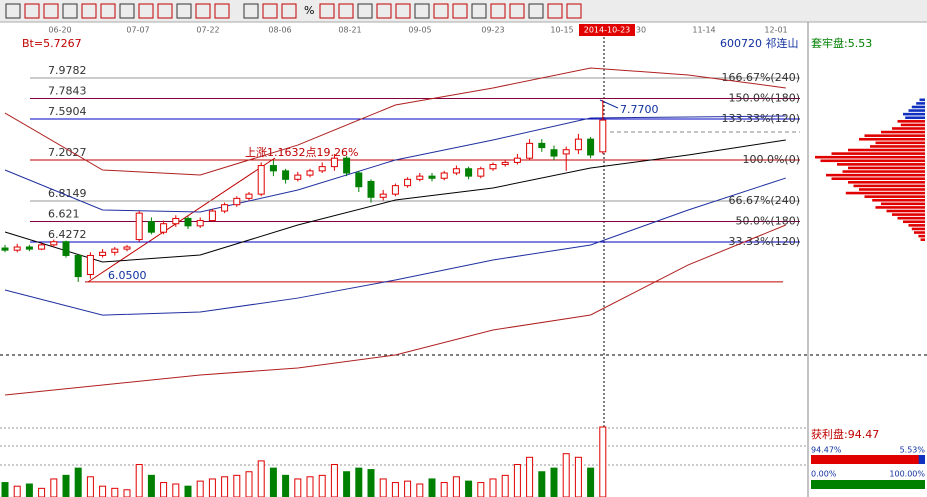 This screenshot has height=497, width=927. Describe the element at coordinates (764, 98) in the screenshot. I see `fib-label: 150.0%(180)` at that location.